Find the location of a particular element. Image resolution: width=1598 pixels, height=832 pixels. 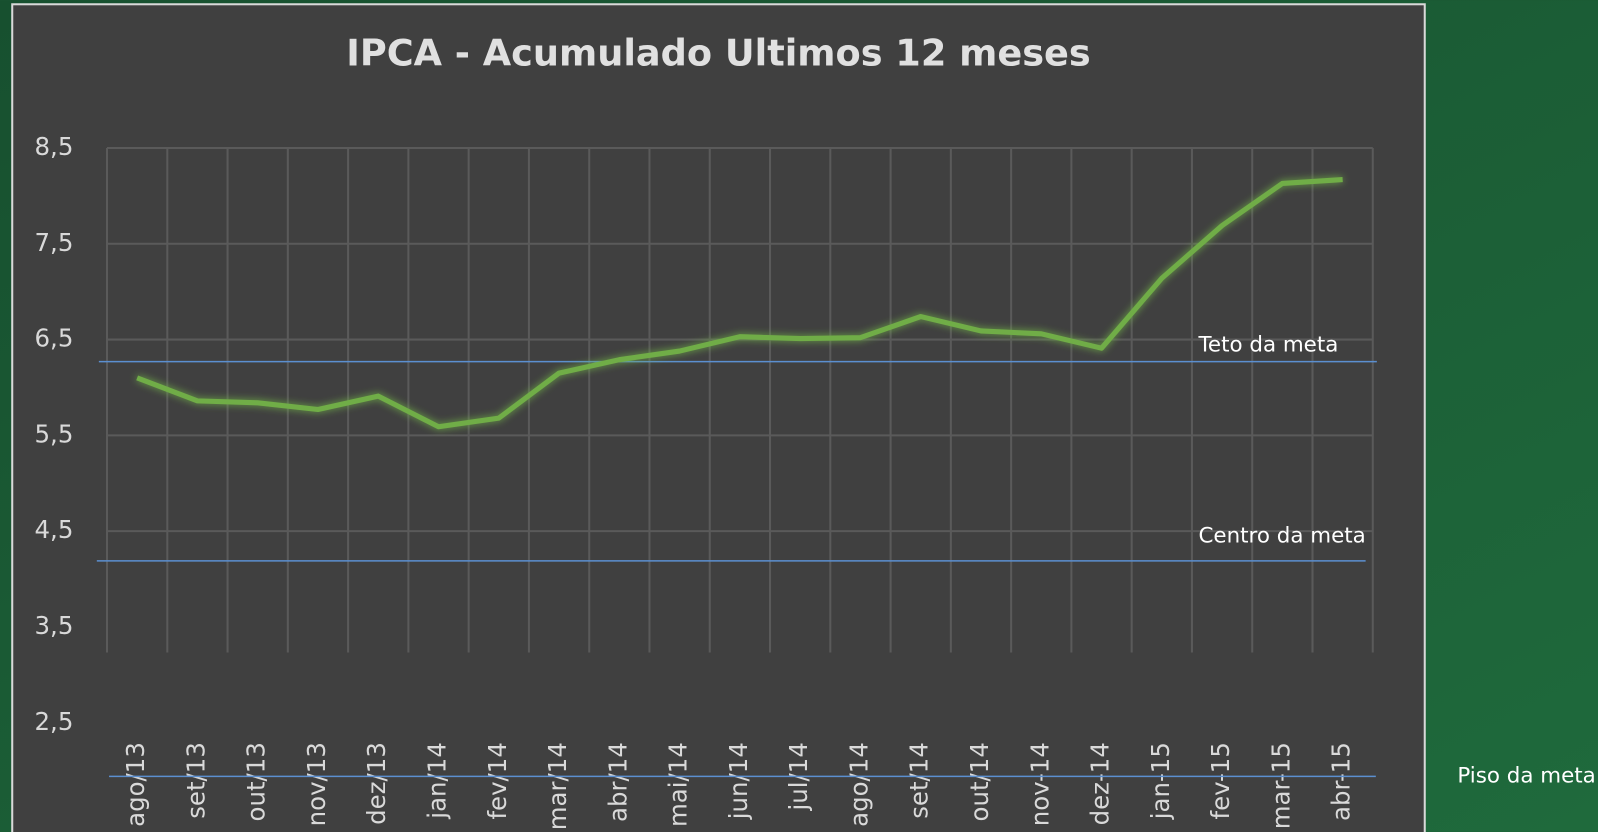

x-tick-label: fev/14 is located at coordinates (497, 780).